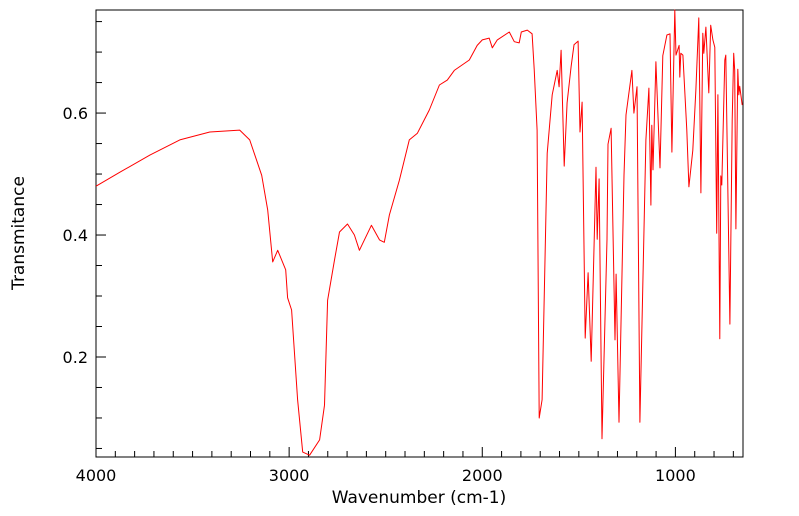 Image resolution: width=799 pixels, height=516 pixels. Describe the element at coordinates (75, 357) in the screenshot. I see `y-tick-label: 0.2` at that location.